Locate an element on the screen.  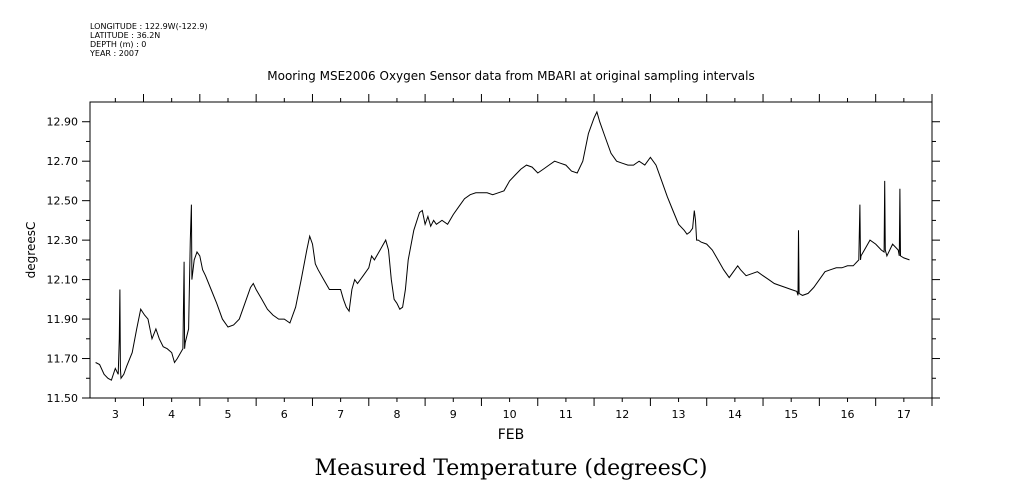
x-tick-label: 14 is located at coordinates (735, 414).